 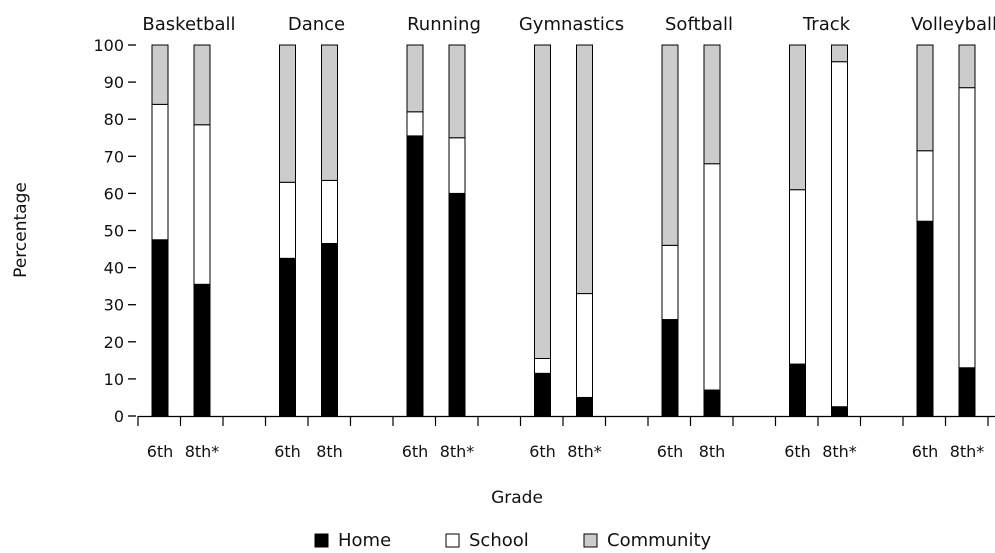 What do you see at coordinates (114, 193) in the screenshot?
I see `y-tick-label: 60` at bounding box center [114, 193].